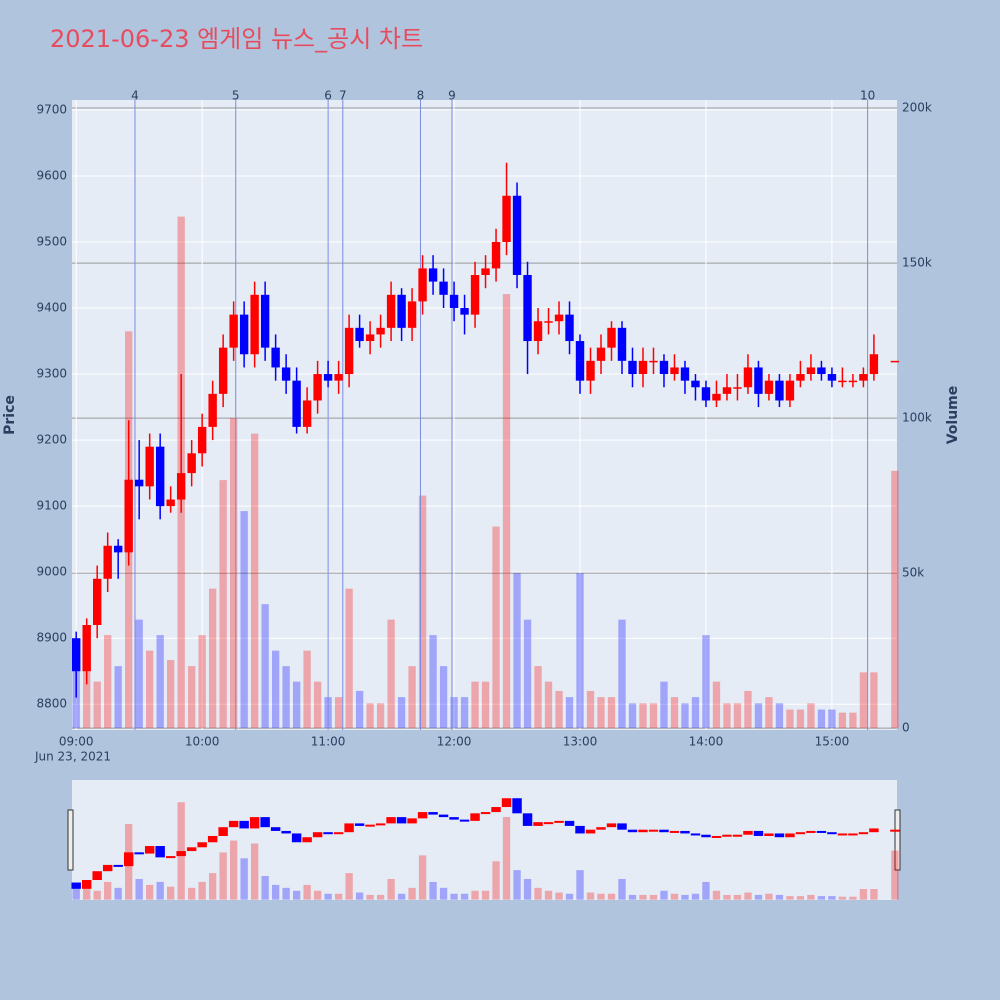 This screenshot has width=1000, height=1000. What do you see at coordinates (917, 418) in the screenshot?
I see `y2-tick-label: 100k` at bounding box center [917, 418].